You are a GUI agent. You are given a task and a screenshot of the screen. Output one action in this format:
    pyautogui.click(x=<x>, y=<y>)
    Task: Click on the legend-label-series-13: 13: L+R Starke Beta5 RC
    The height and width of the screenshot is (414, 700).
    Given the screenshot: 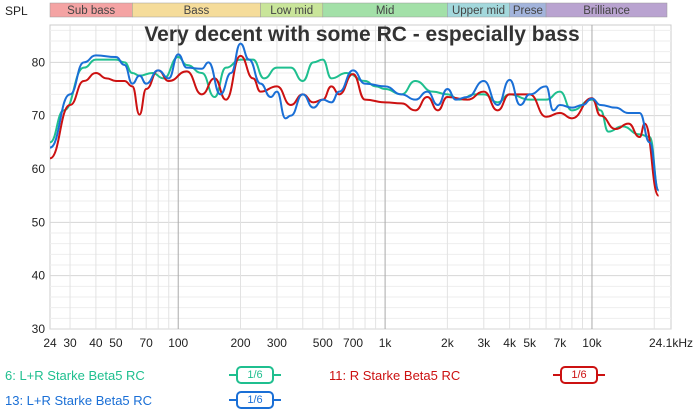 What is the action you would take?
    pyautogui.click(x=79, y=400)
    